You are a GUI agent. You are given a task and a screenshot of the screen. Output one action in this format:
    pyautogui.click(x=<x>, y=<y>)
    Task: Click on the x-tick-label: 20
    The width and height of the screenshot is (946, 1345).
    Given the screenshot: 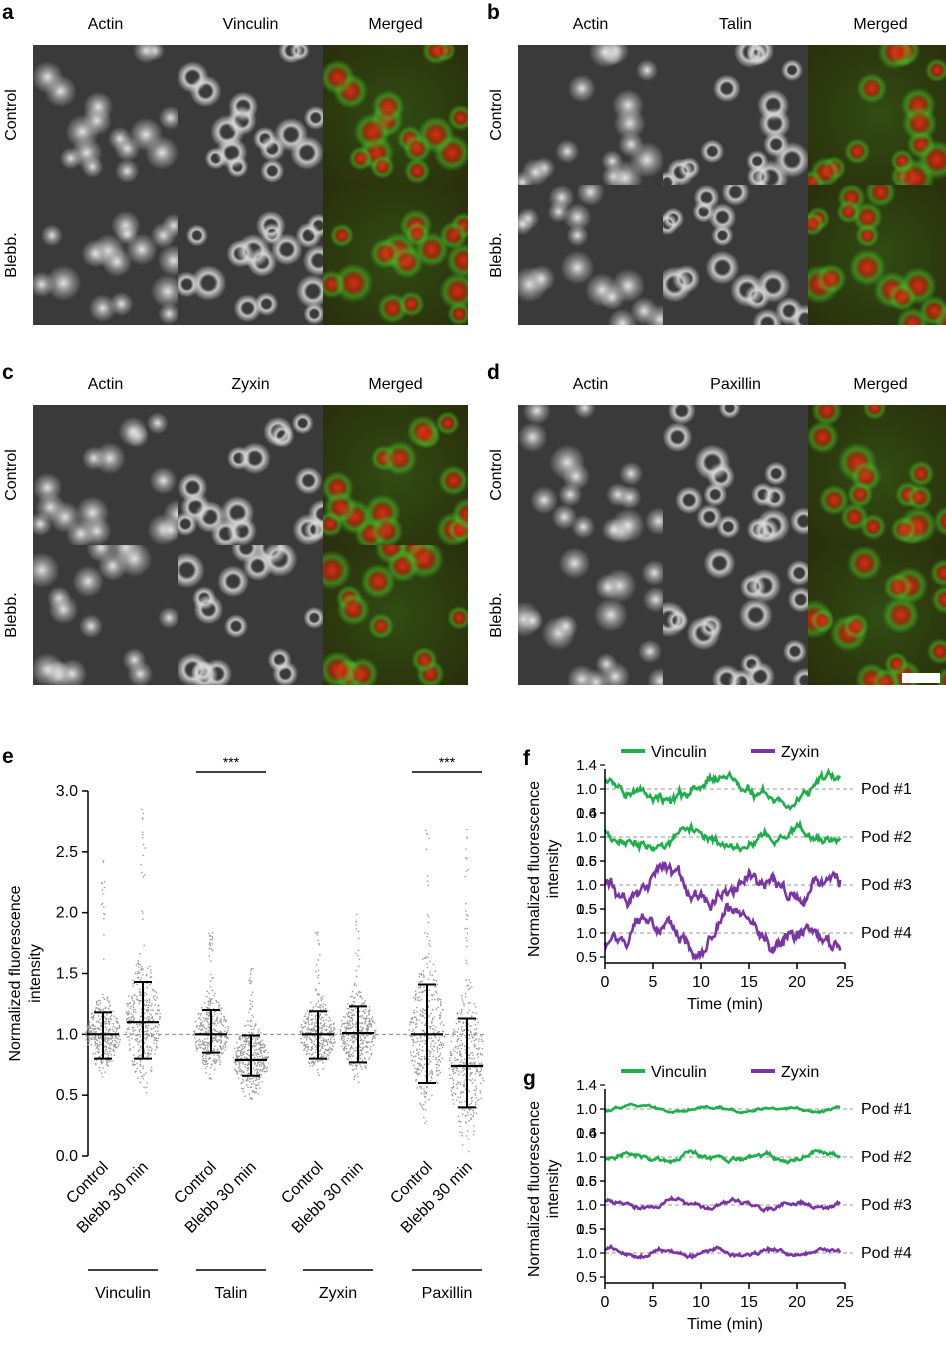 What is the action you would take?
    pyautogui.click(x=797, y=982)
    